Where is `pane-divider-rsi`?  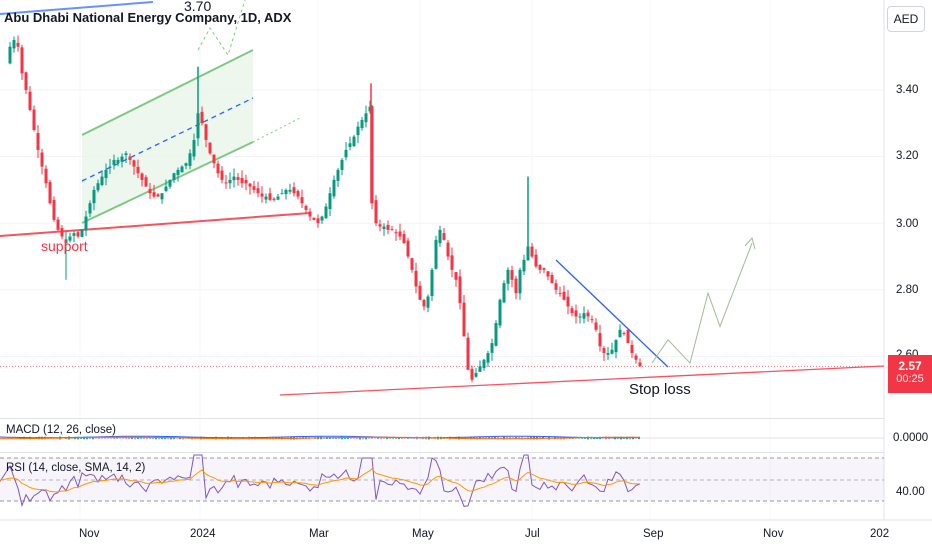 pane-divider-rsi is located at coordinates (442, 452).